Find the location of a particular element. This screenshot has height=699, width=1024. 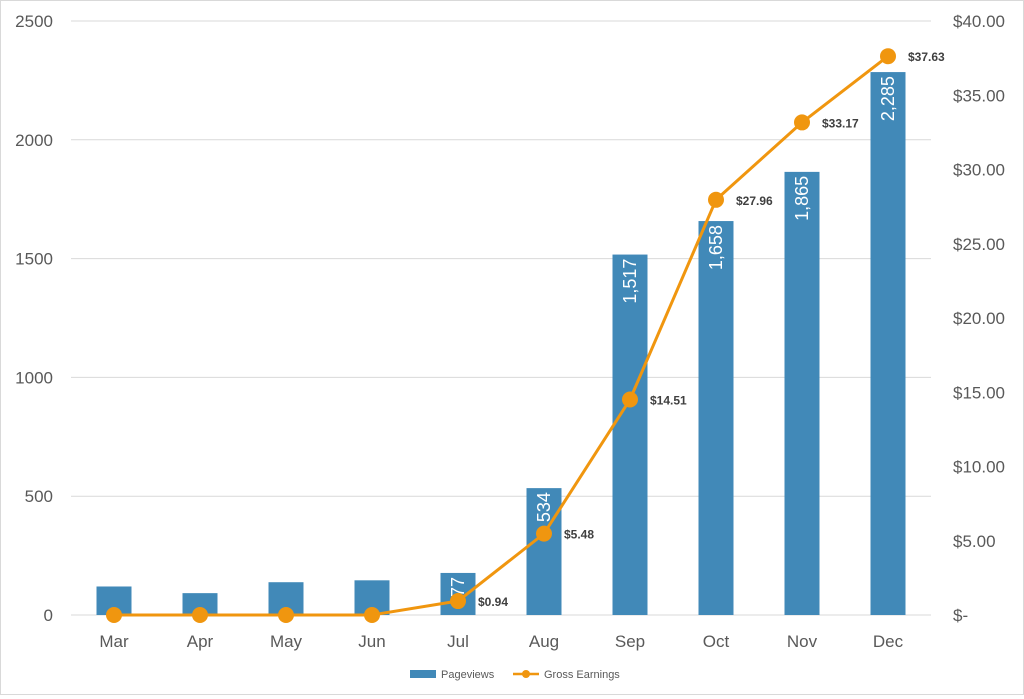

left-axis-tick-label: 0 is located at coordinates (48, 615).